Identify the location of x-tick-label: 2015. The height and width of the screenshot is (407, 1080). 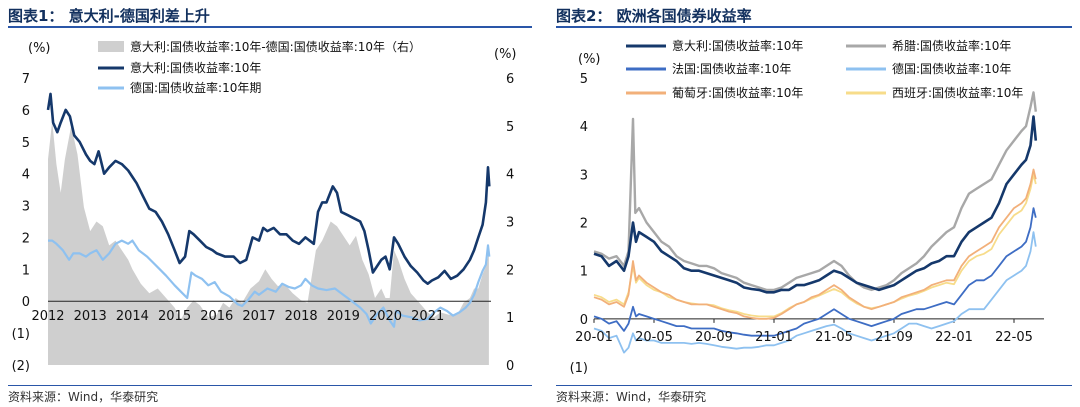
(174, 316).